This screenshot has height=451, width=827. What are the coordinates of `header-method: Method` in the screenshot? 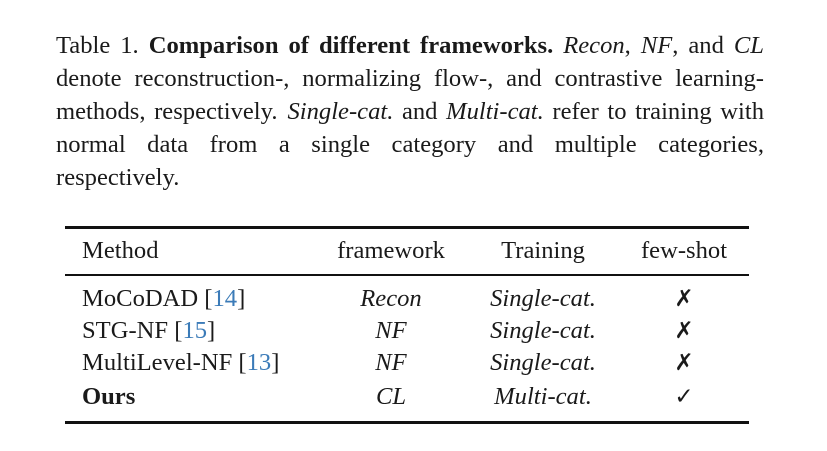 It's located at (120, 250).